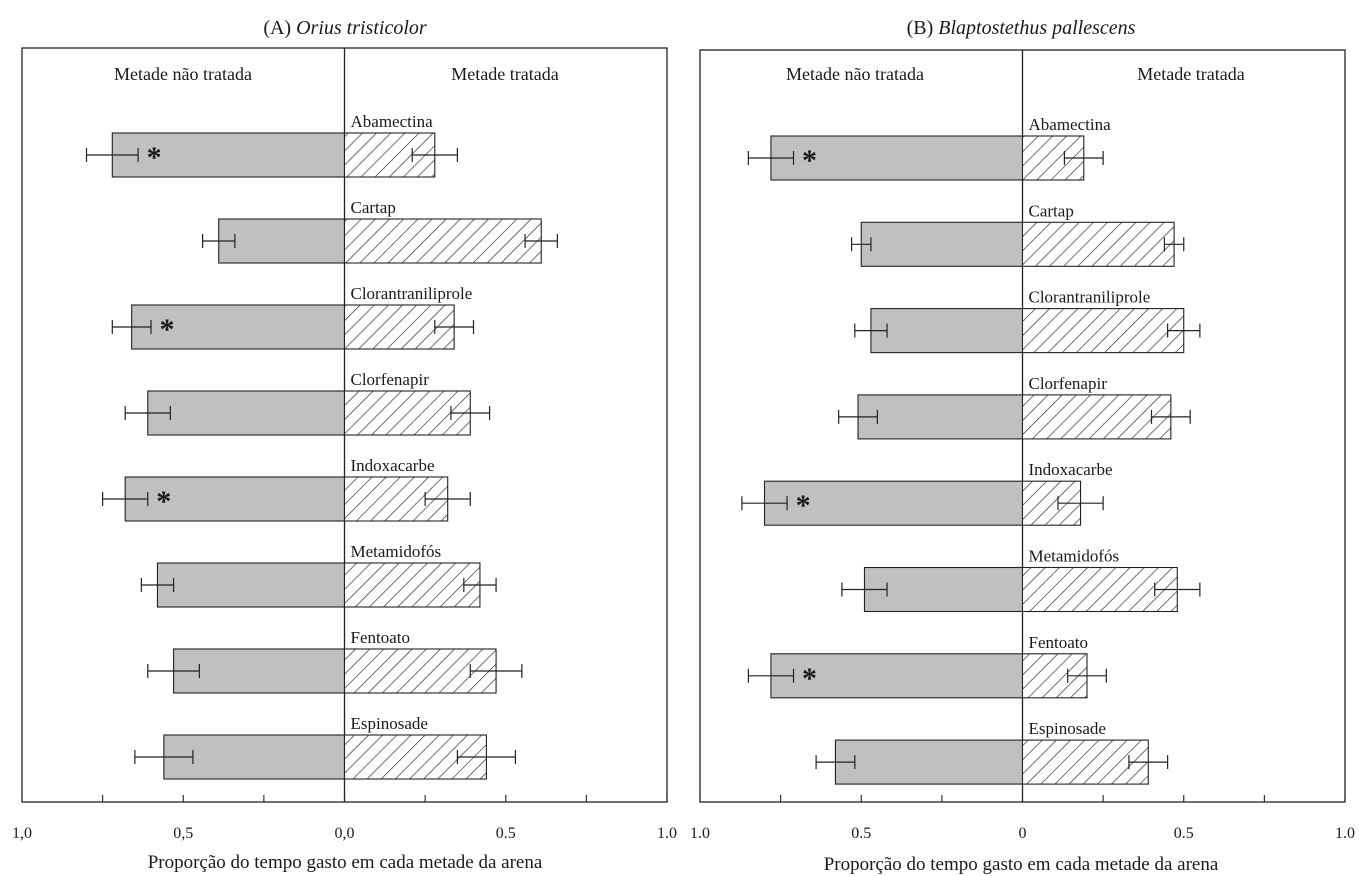 Image resolution: width=1359 pixels, height=876 pixels. I want to click on x-tick-label: 0,5, so click(183, 833).